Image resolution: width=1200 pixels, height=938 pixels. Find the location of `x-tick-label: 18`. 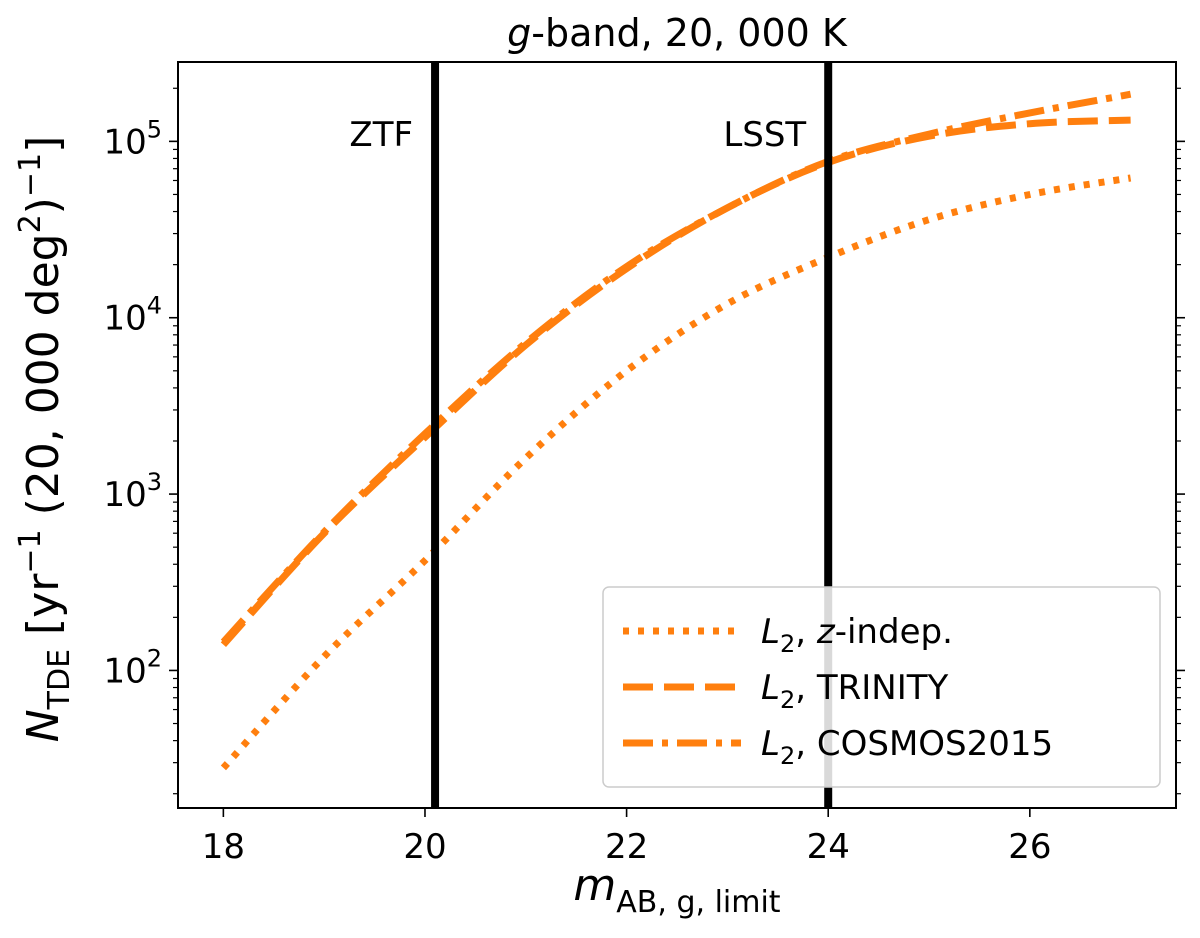

x-tick-label: 18 is located at coordinates (223, 847).